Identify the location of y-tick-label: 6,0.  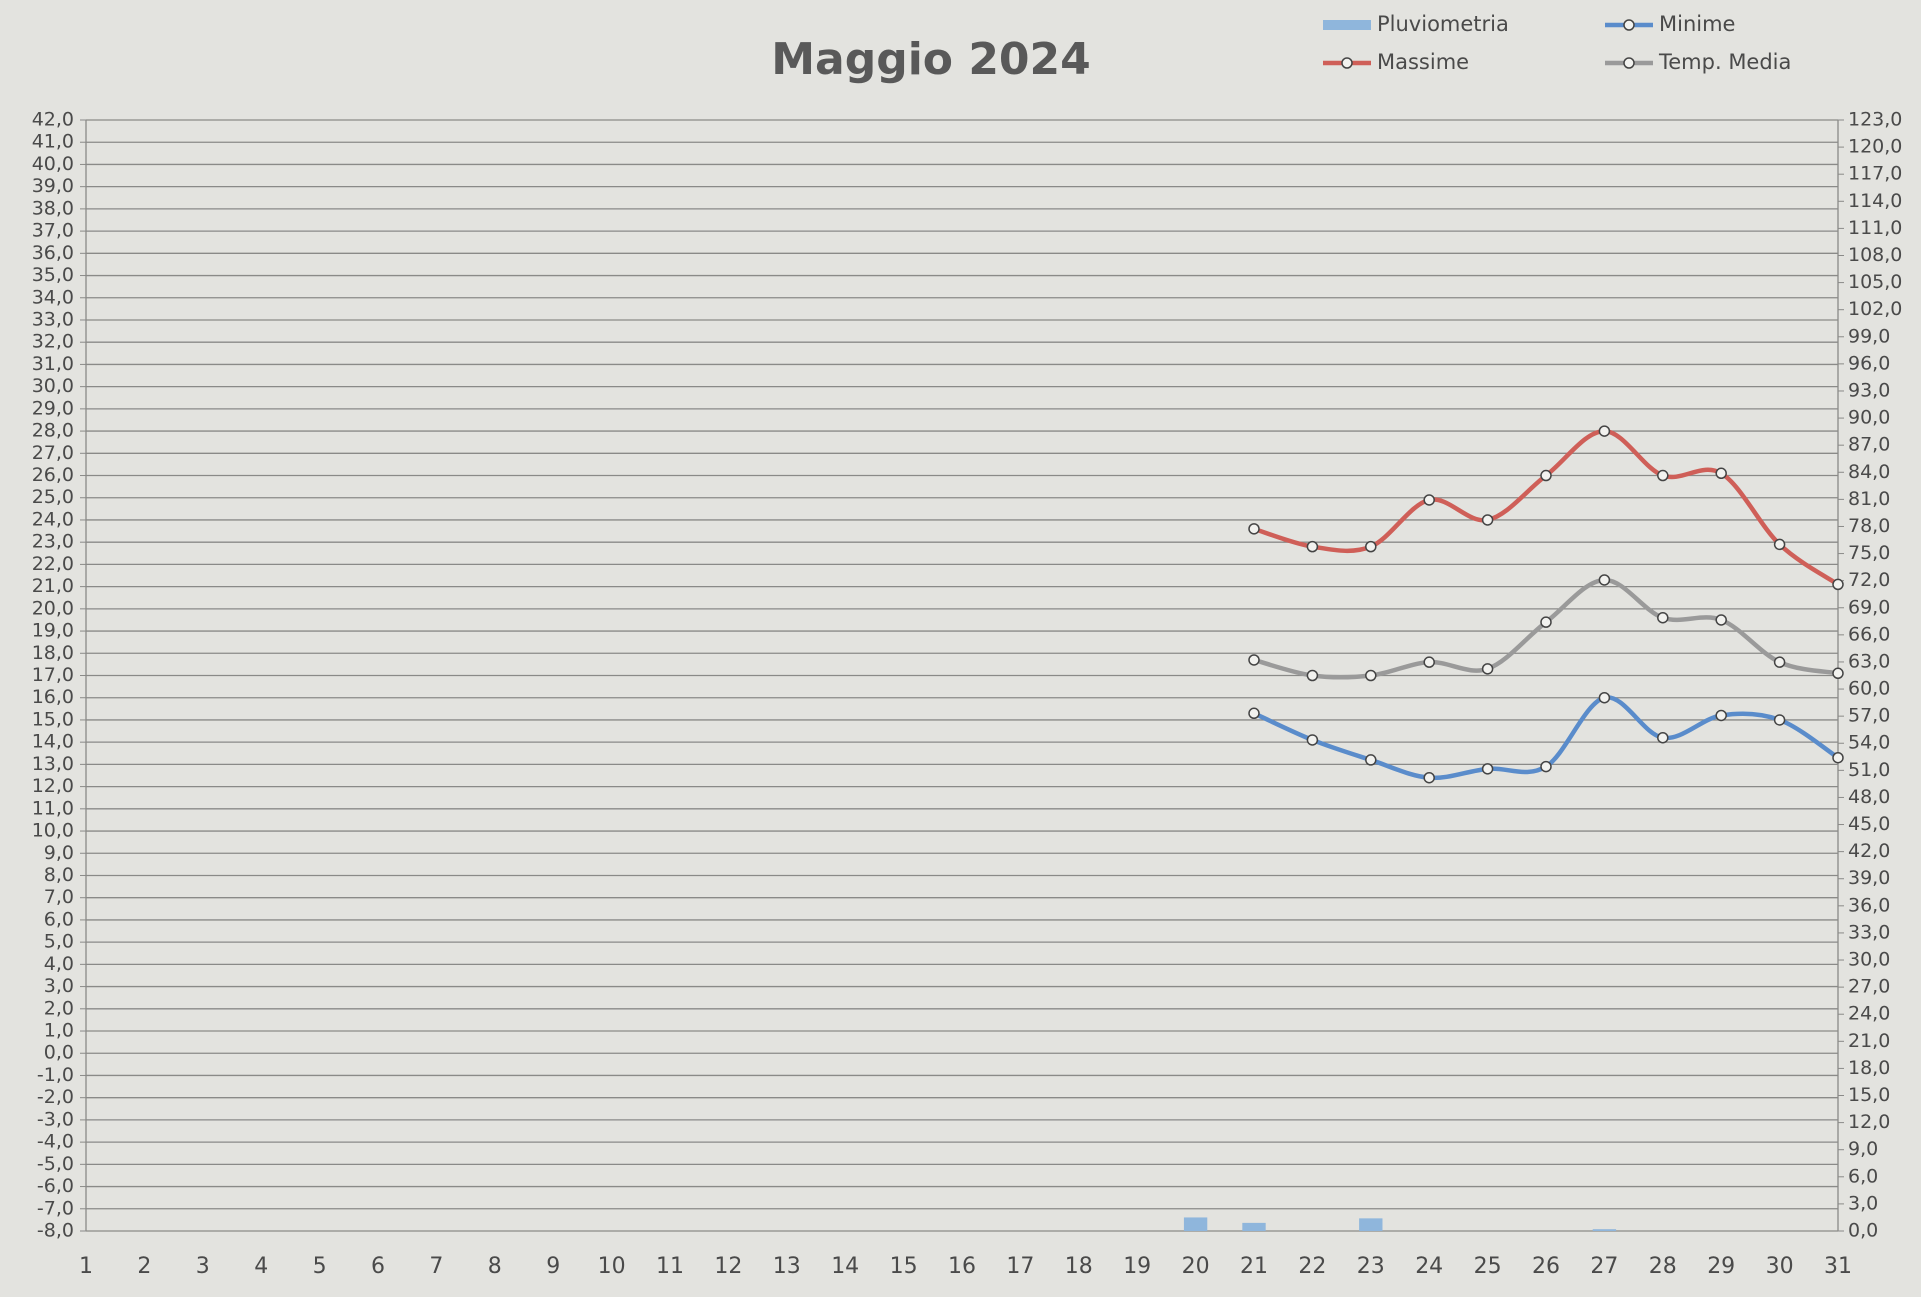
(59, 919).